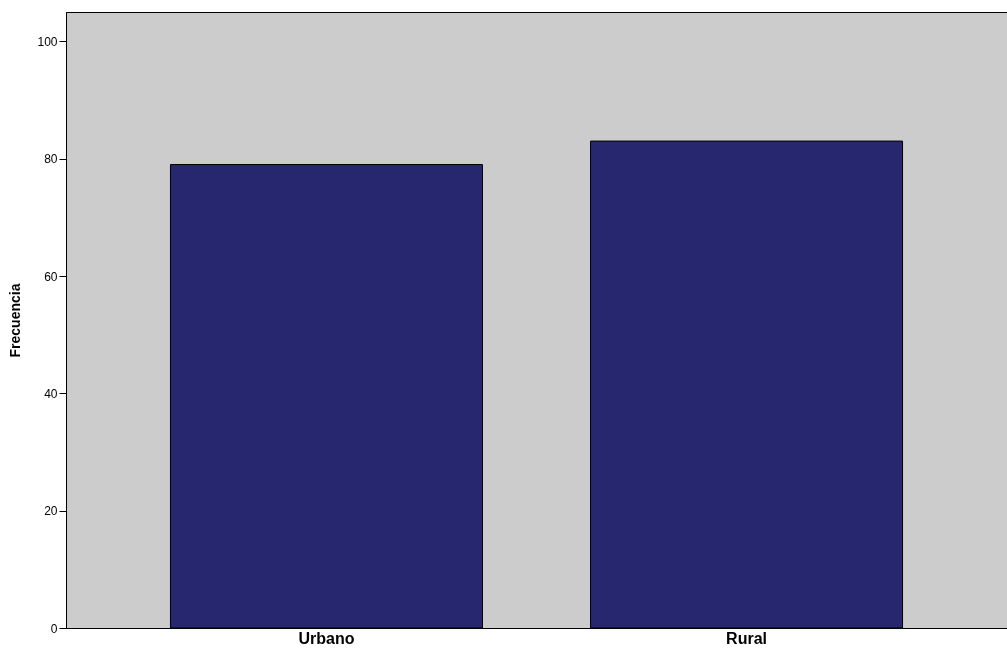 This screenshot has width=1007, height=656. I want to click on y-tick-label: 100, so click(47, 41).